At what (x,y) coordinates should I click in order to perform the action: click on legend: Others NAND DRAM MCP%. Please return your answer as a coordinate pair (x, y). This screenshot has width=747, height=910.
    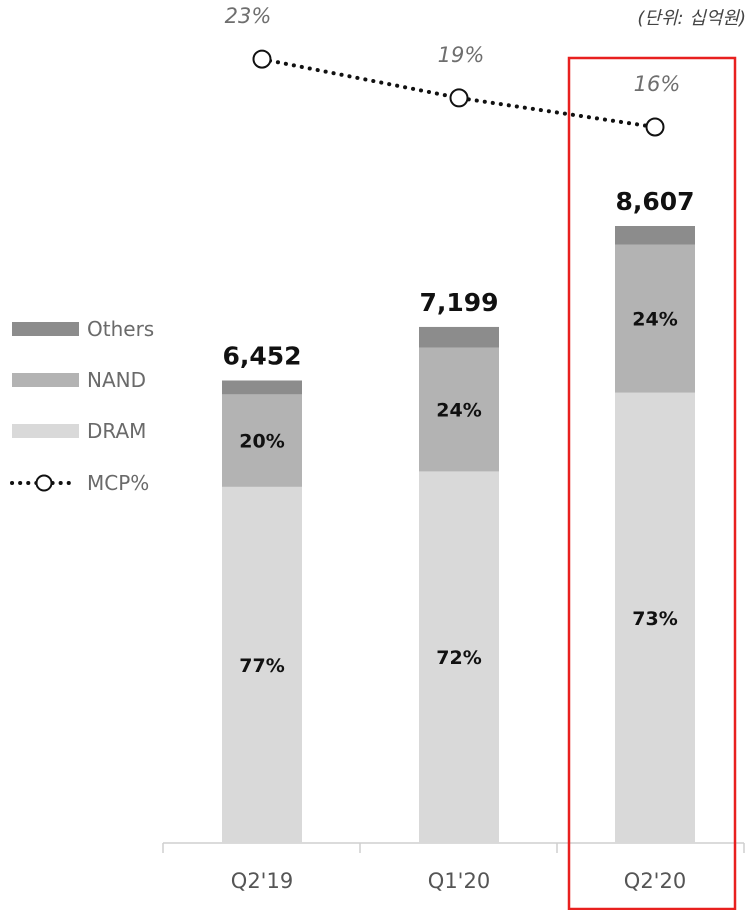
    Looking at the image, I should click on (82, 406).